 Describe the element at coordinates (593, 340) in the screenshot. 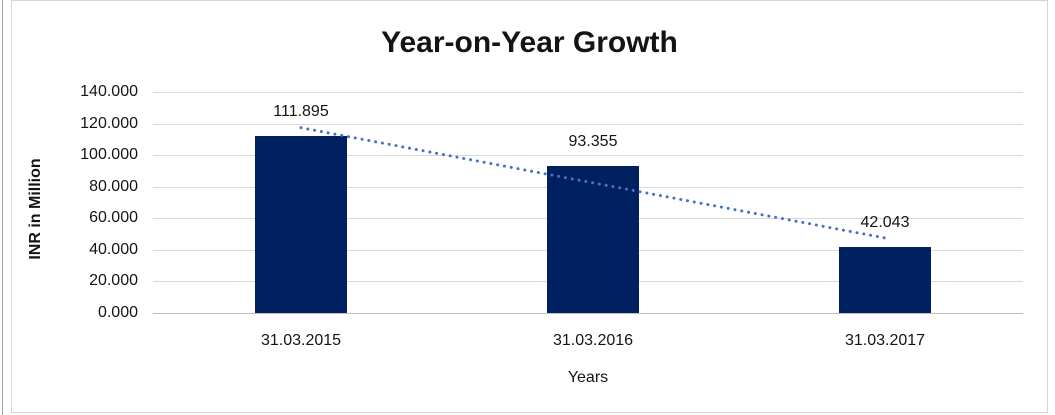

I see `x-category-label: 31.03.2016` at that location.